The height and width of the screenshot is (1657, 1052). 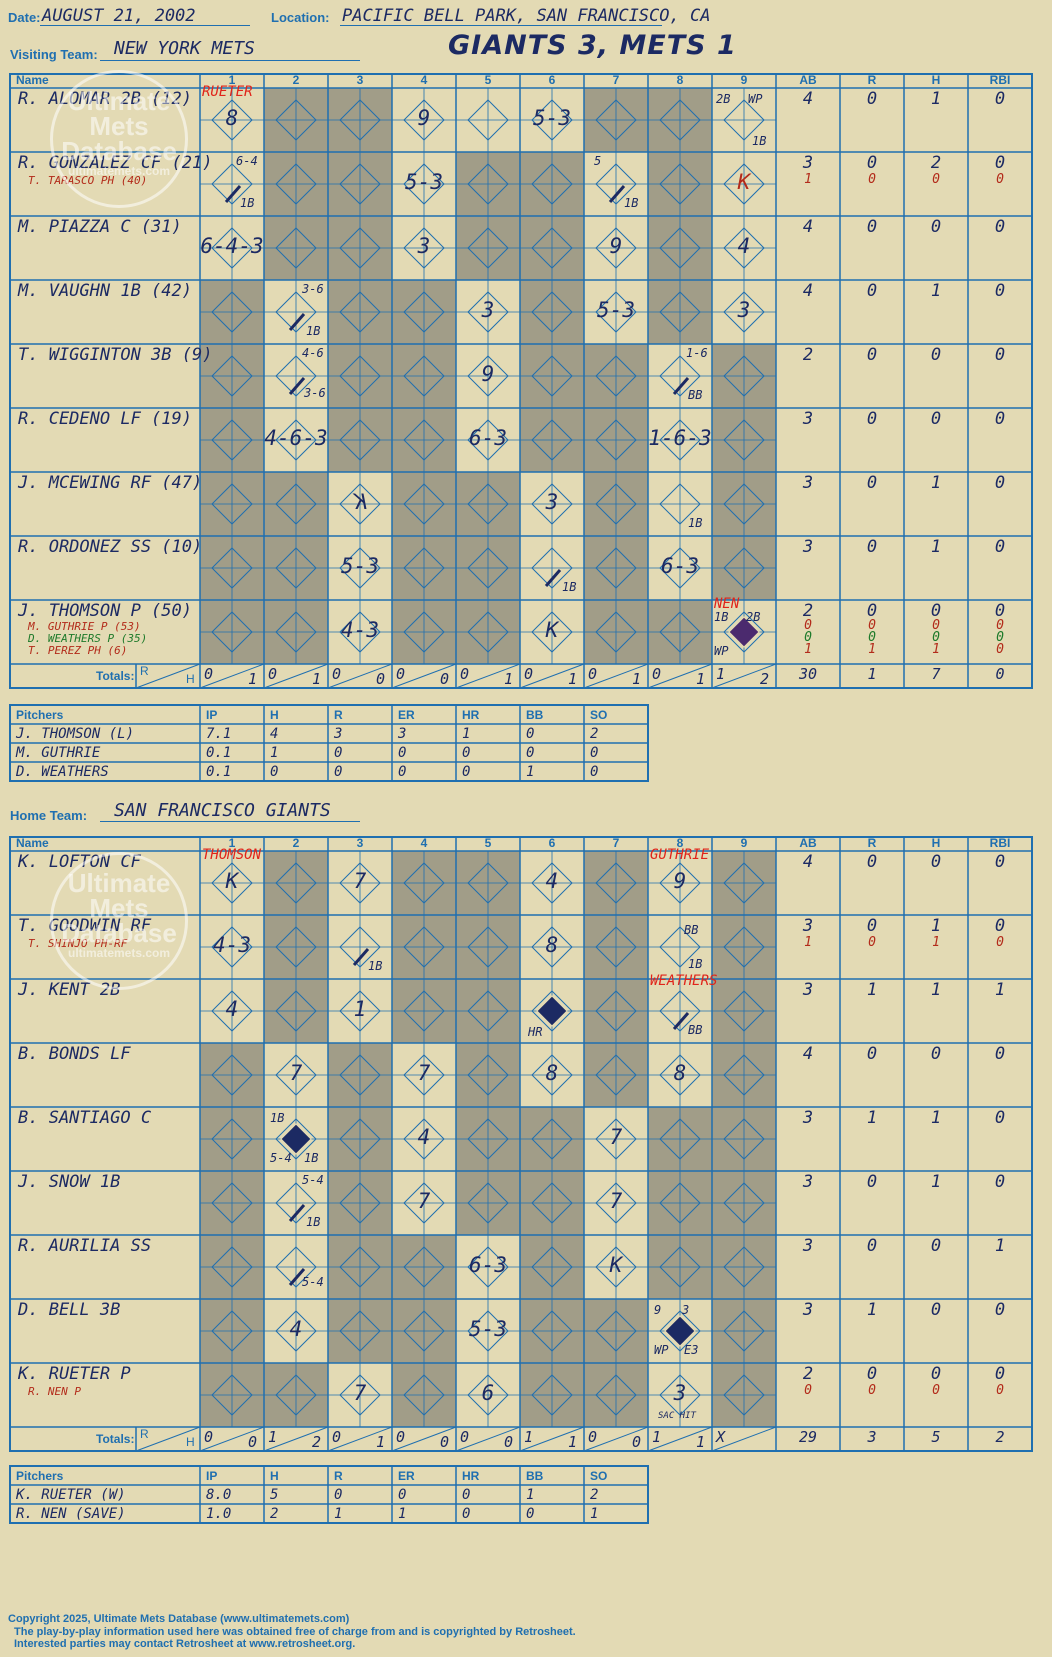 I want to click on home-team-underline, so click(x=230, y=821).